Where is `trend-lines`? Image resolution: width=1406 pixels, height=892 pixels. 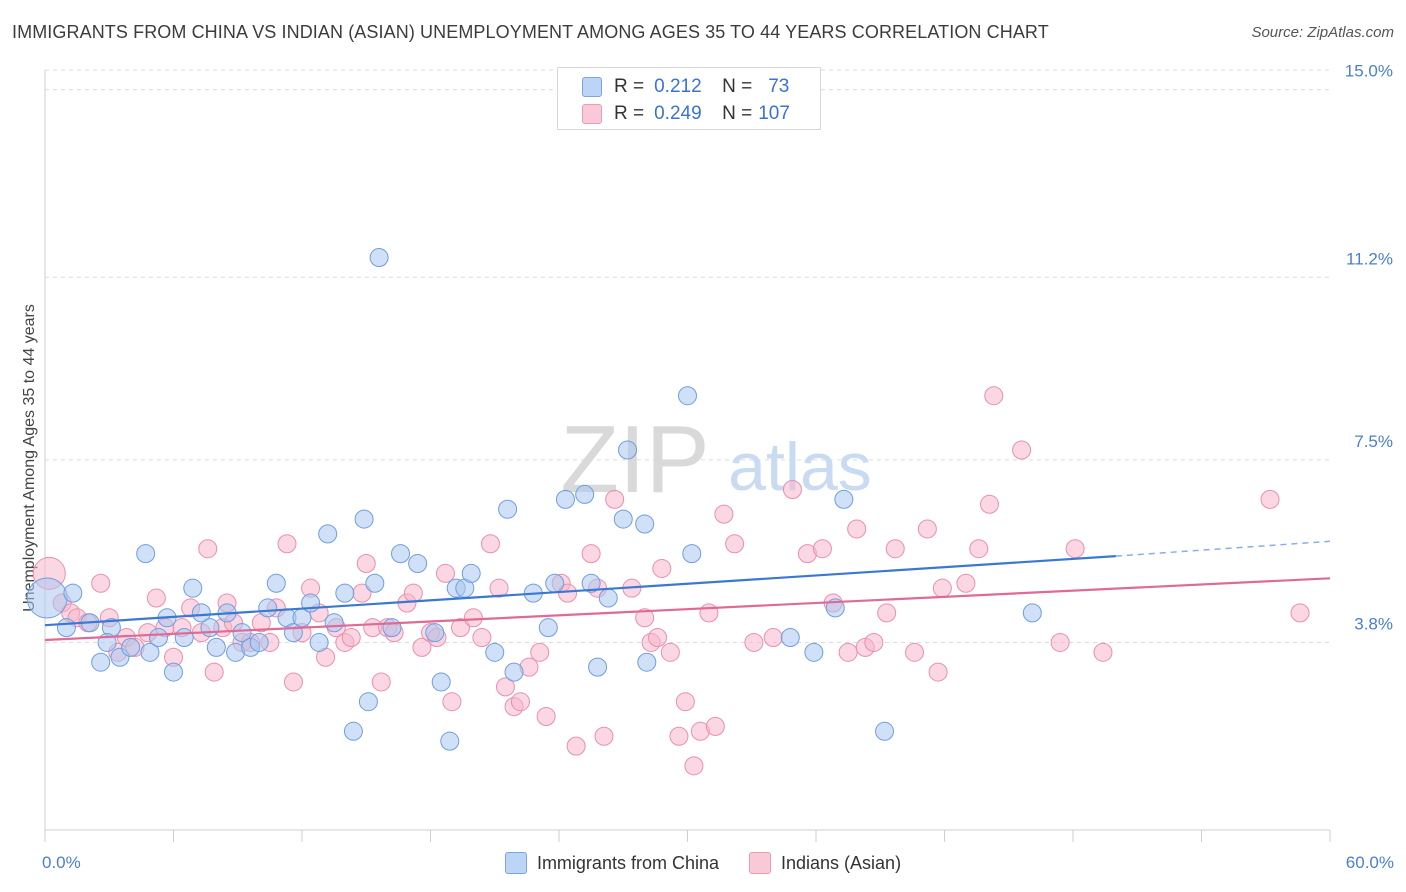
trend-lines is located at coordinates (687, 591).